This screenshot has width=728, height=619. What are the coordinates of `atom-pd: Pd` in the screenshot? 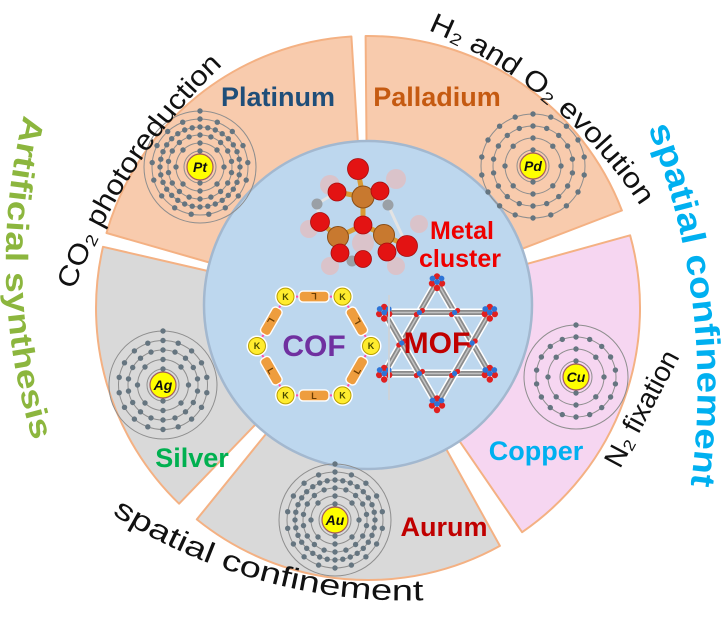 It's located at (533, 166).